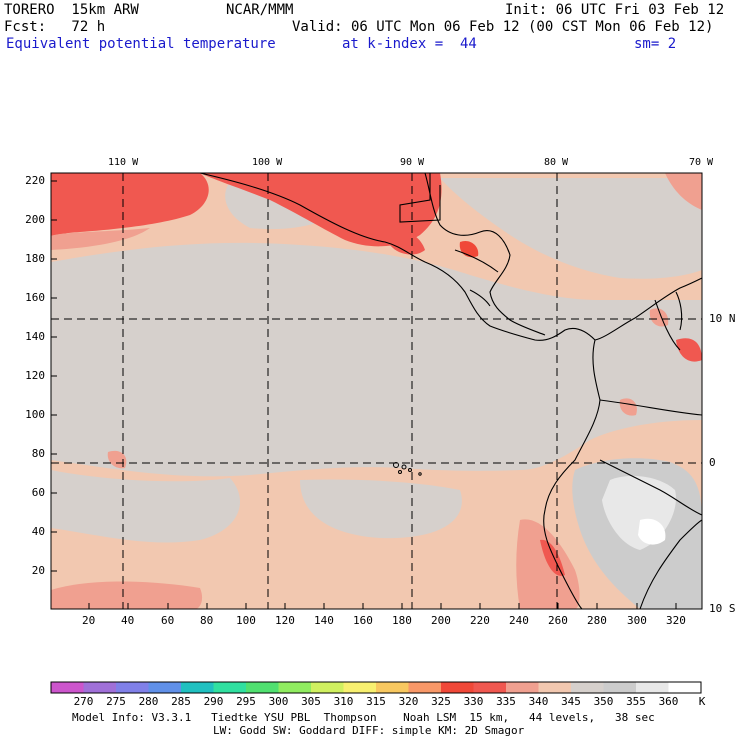  I want to click on y-tick-label: 140, so click(35, 336).